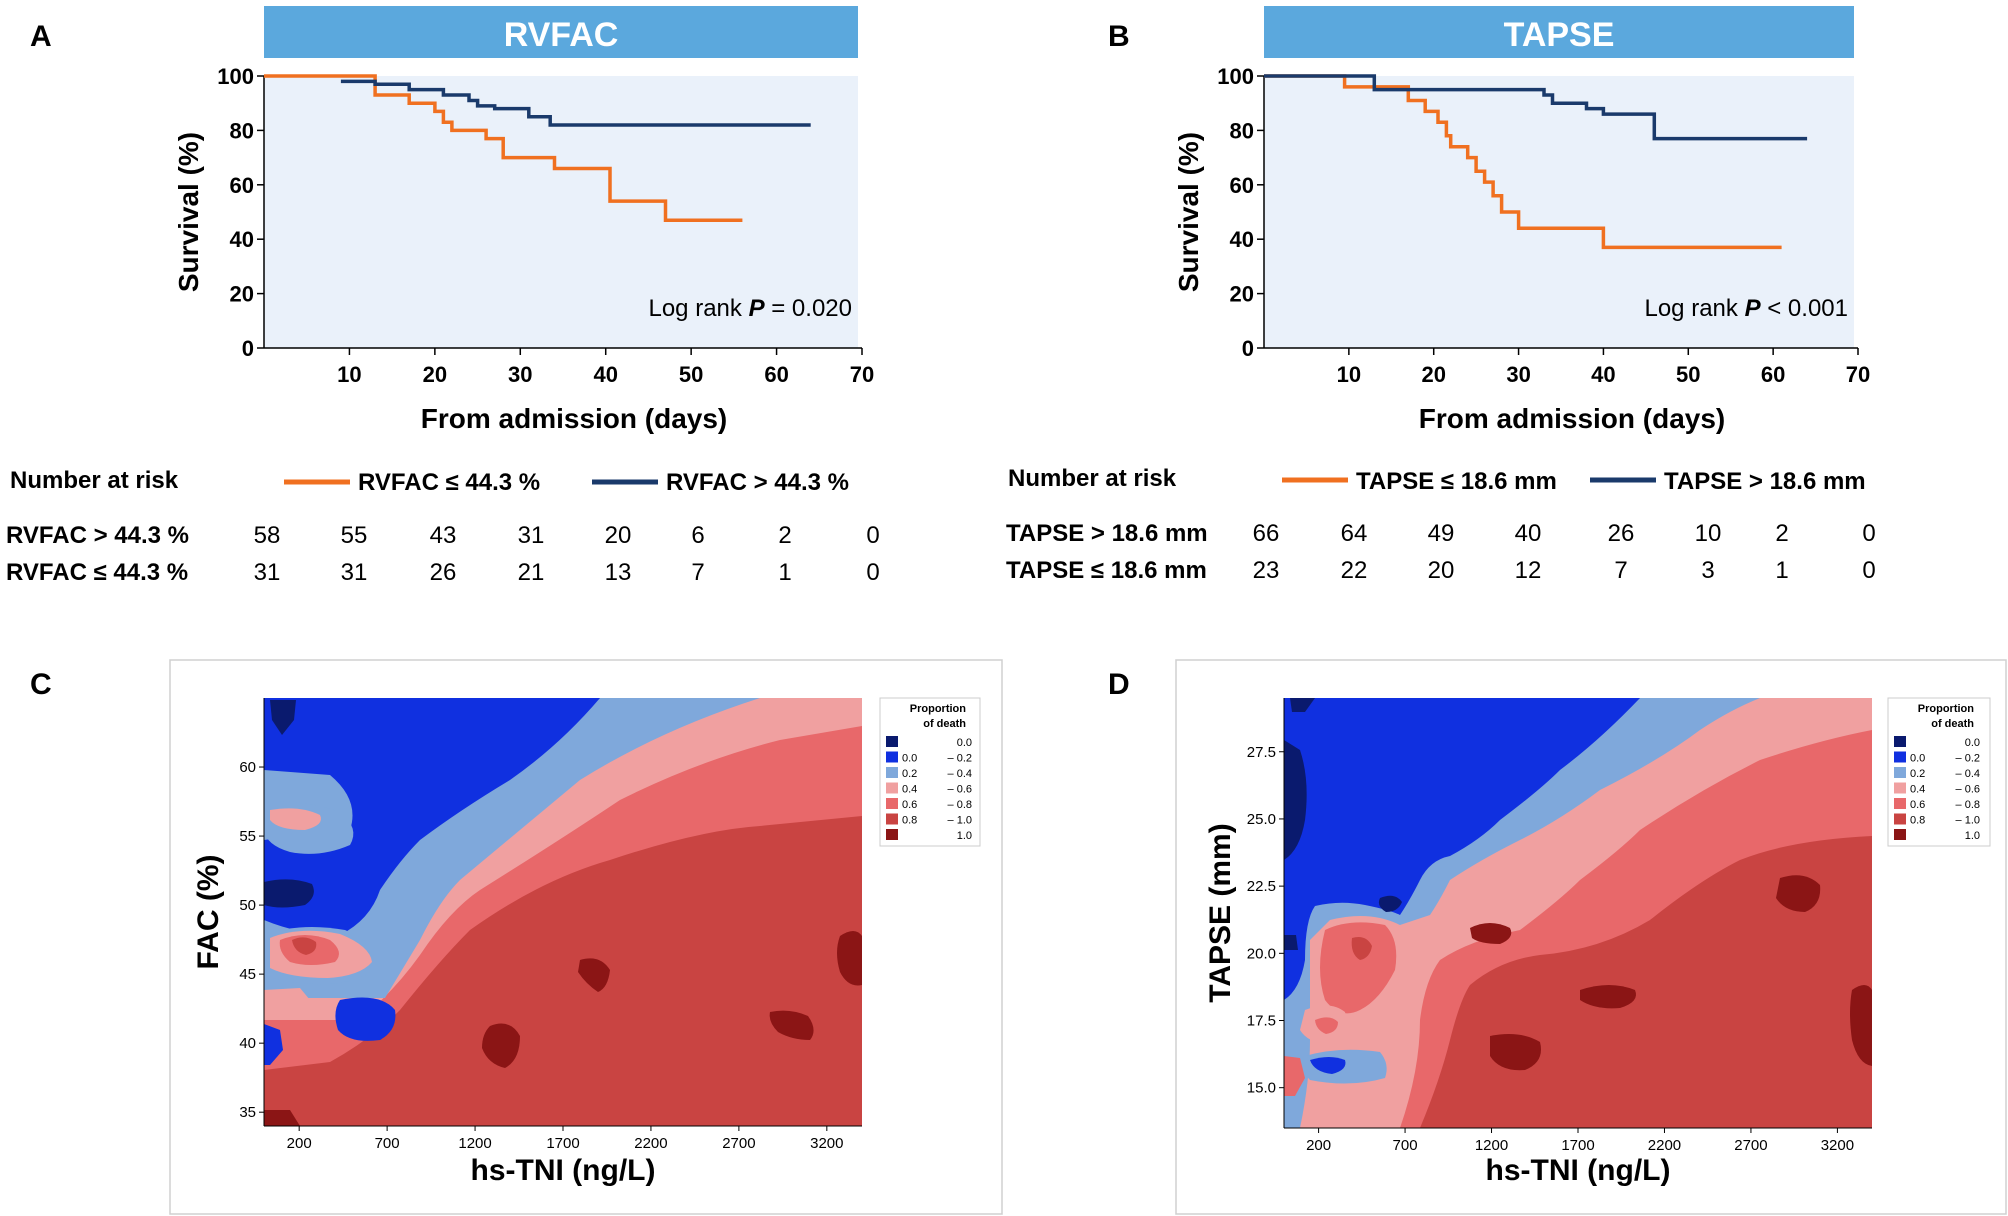  I want to click on d-x-tick-label: 700, so click(1405, 1145).